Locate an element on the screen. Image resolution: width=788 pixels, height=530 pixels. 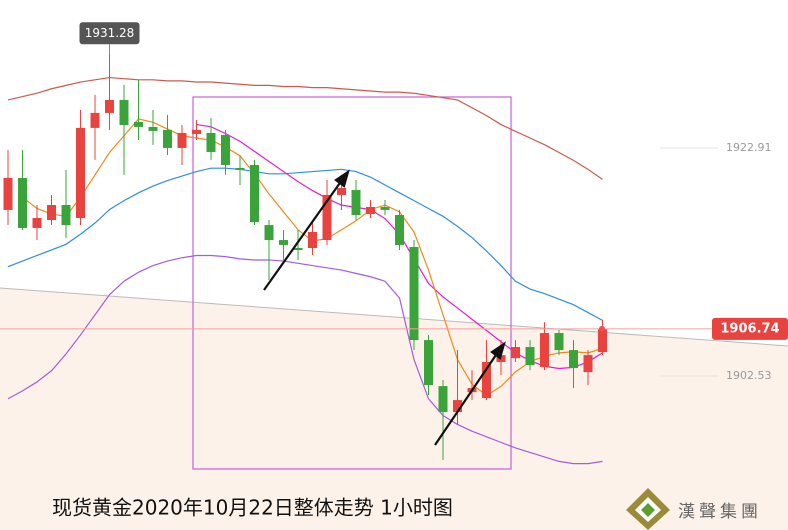
last-price-box is located at coordinates (750, 328).